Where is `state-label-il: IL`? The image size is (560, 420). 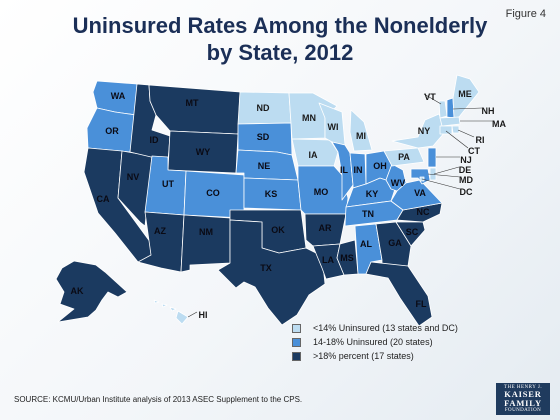
state-label-il: IL is located at coordinates (344, 170).